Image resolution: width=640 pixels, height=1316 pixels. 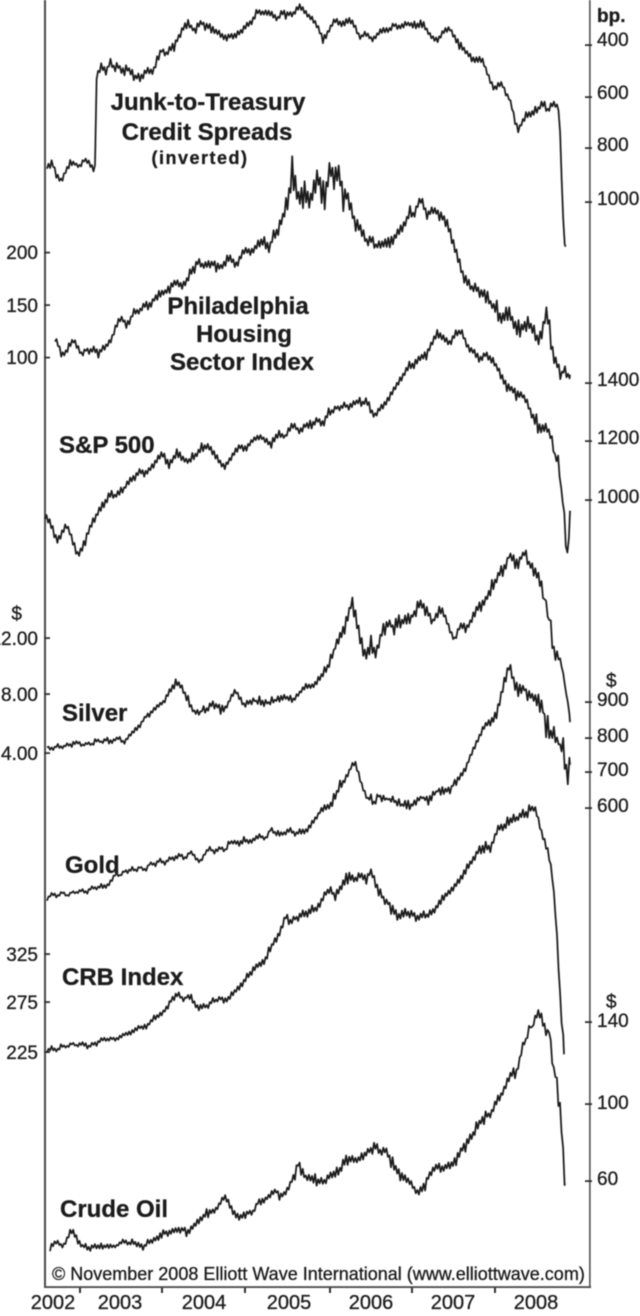 What do you see at coordinates (453, 1303) in the screenshot?
I see `svg-text: 2007` at bounding box center [453, 1303].